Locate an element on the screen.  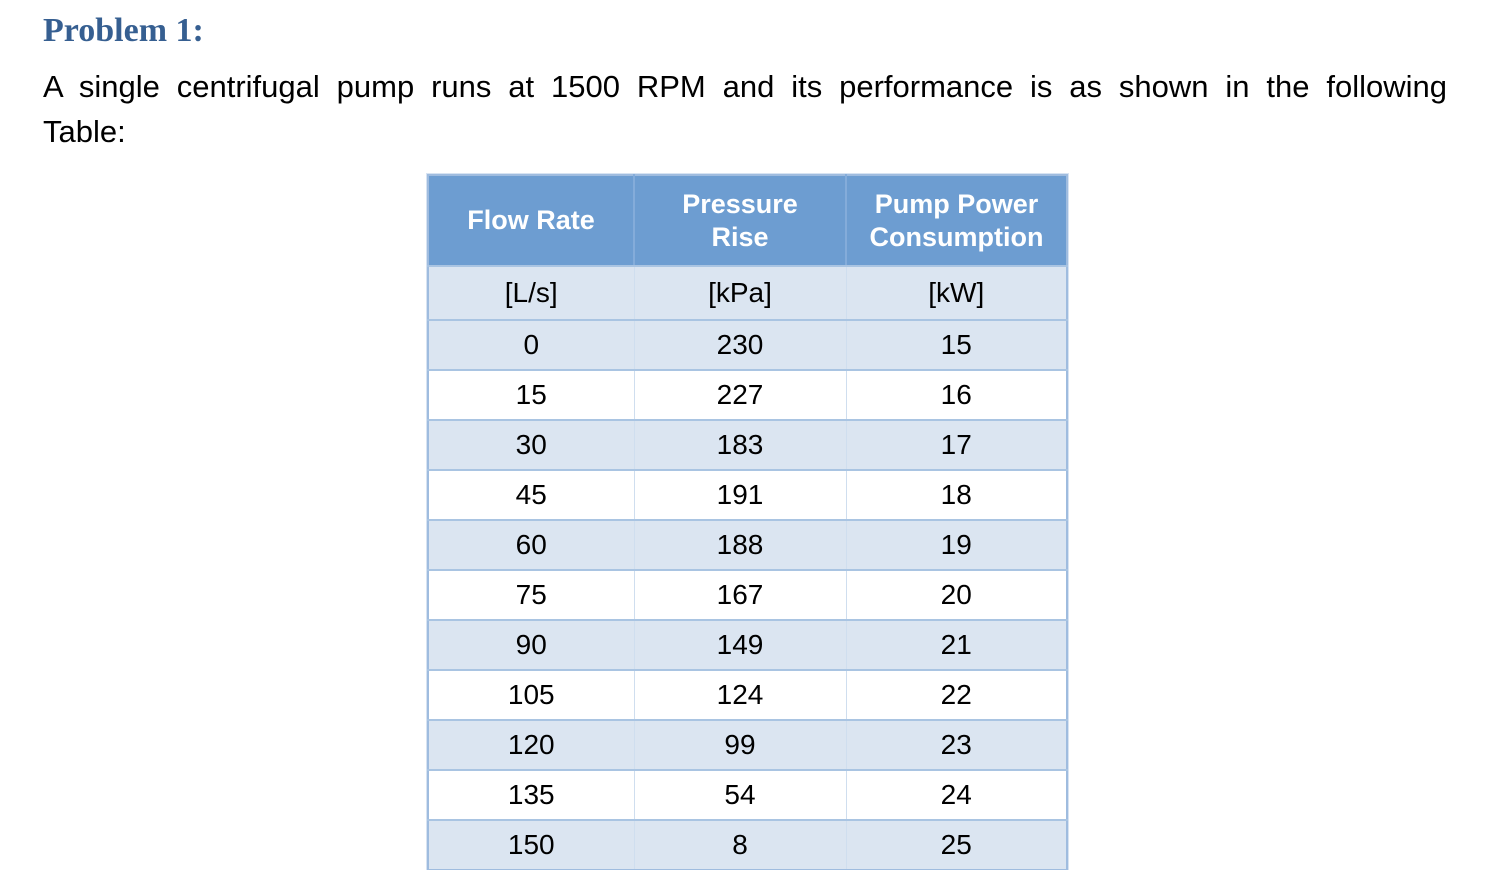
table-cell: 150 is located at coordinates (531, 844).